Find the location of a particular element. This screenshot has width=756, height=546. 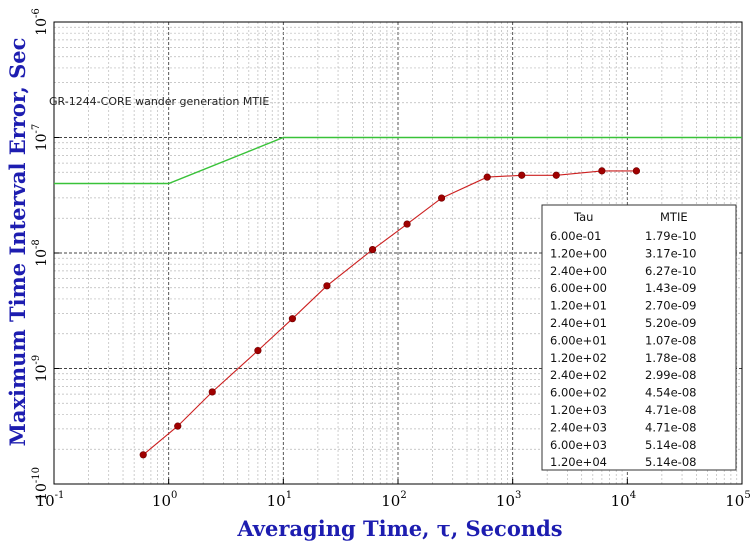

y-tick-group: 10-7 is located at coordinates (40, 138).